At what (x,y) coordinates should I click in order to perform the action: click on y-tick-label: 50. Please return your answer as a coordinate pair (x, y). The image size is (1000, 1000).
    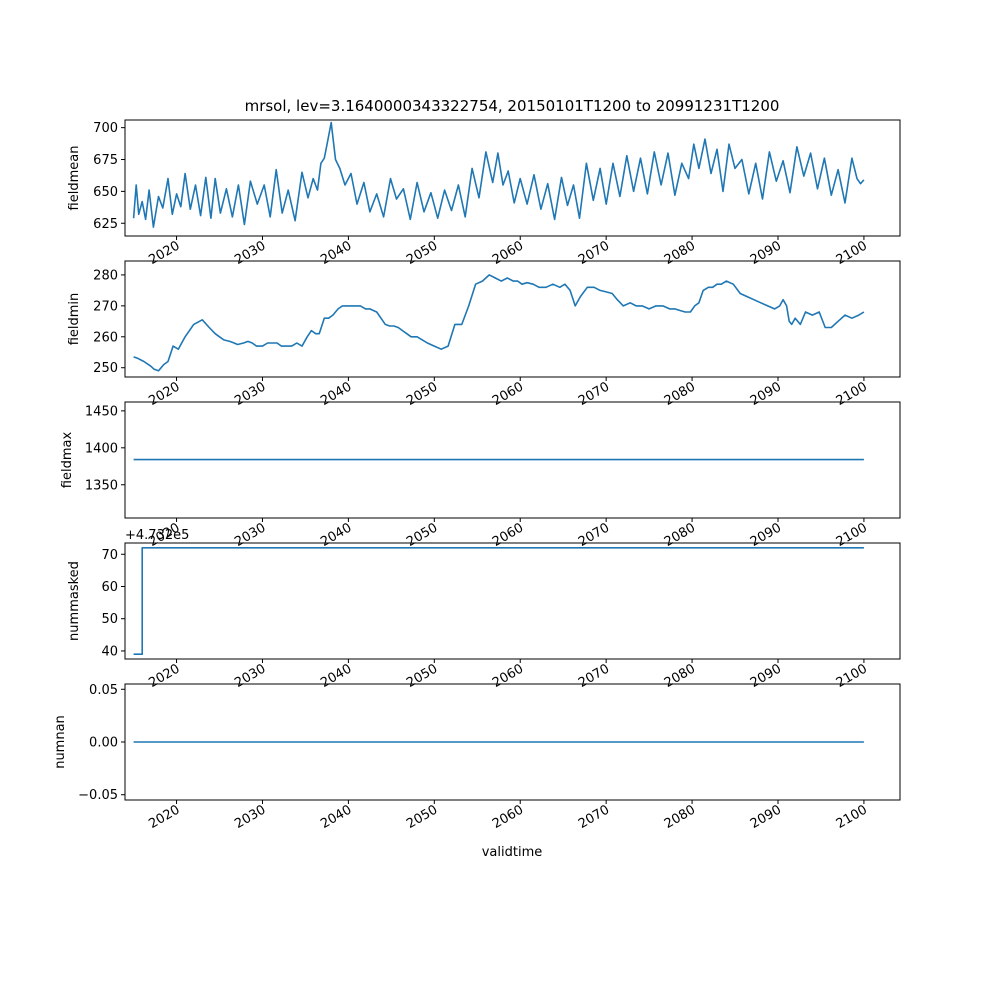
    Looking at the image, I should click on (109, 619).